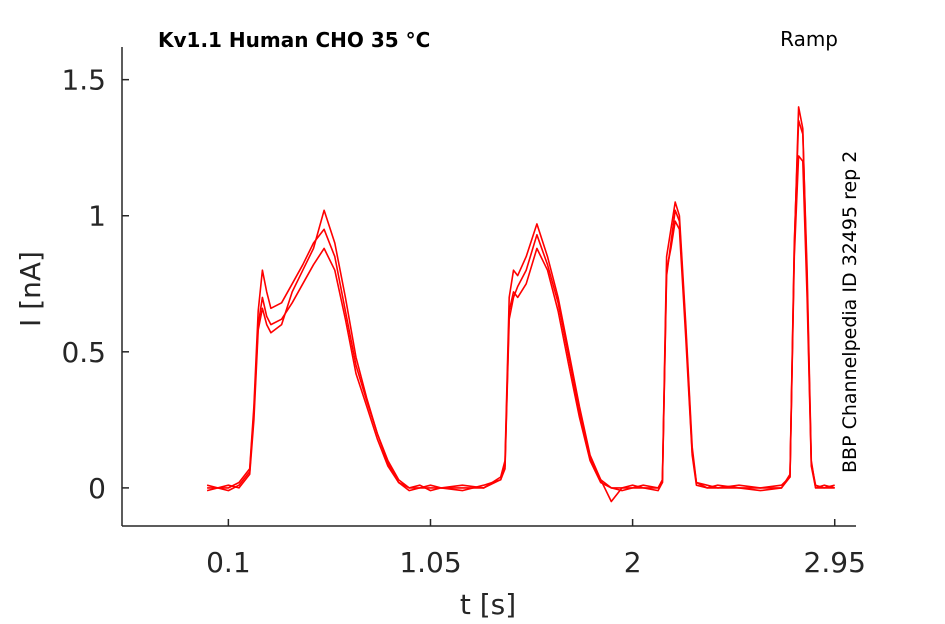 The height and width of the screenshot is (624, 945). I want to click on x-axis-ticks: 0.1 1.05 2 2.95, so click(536, 549).